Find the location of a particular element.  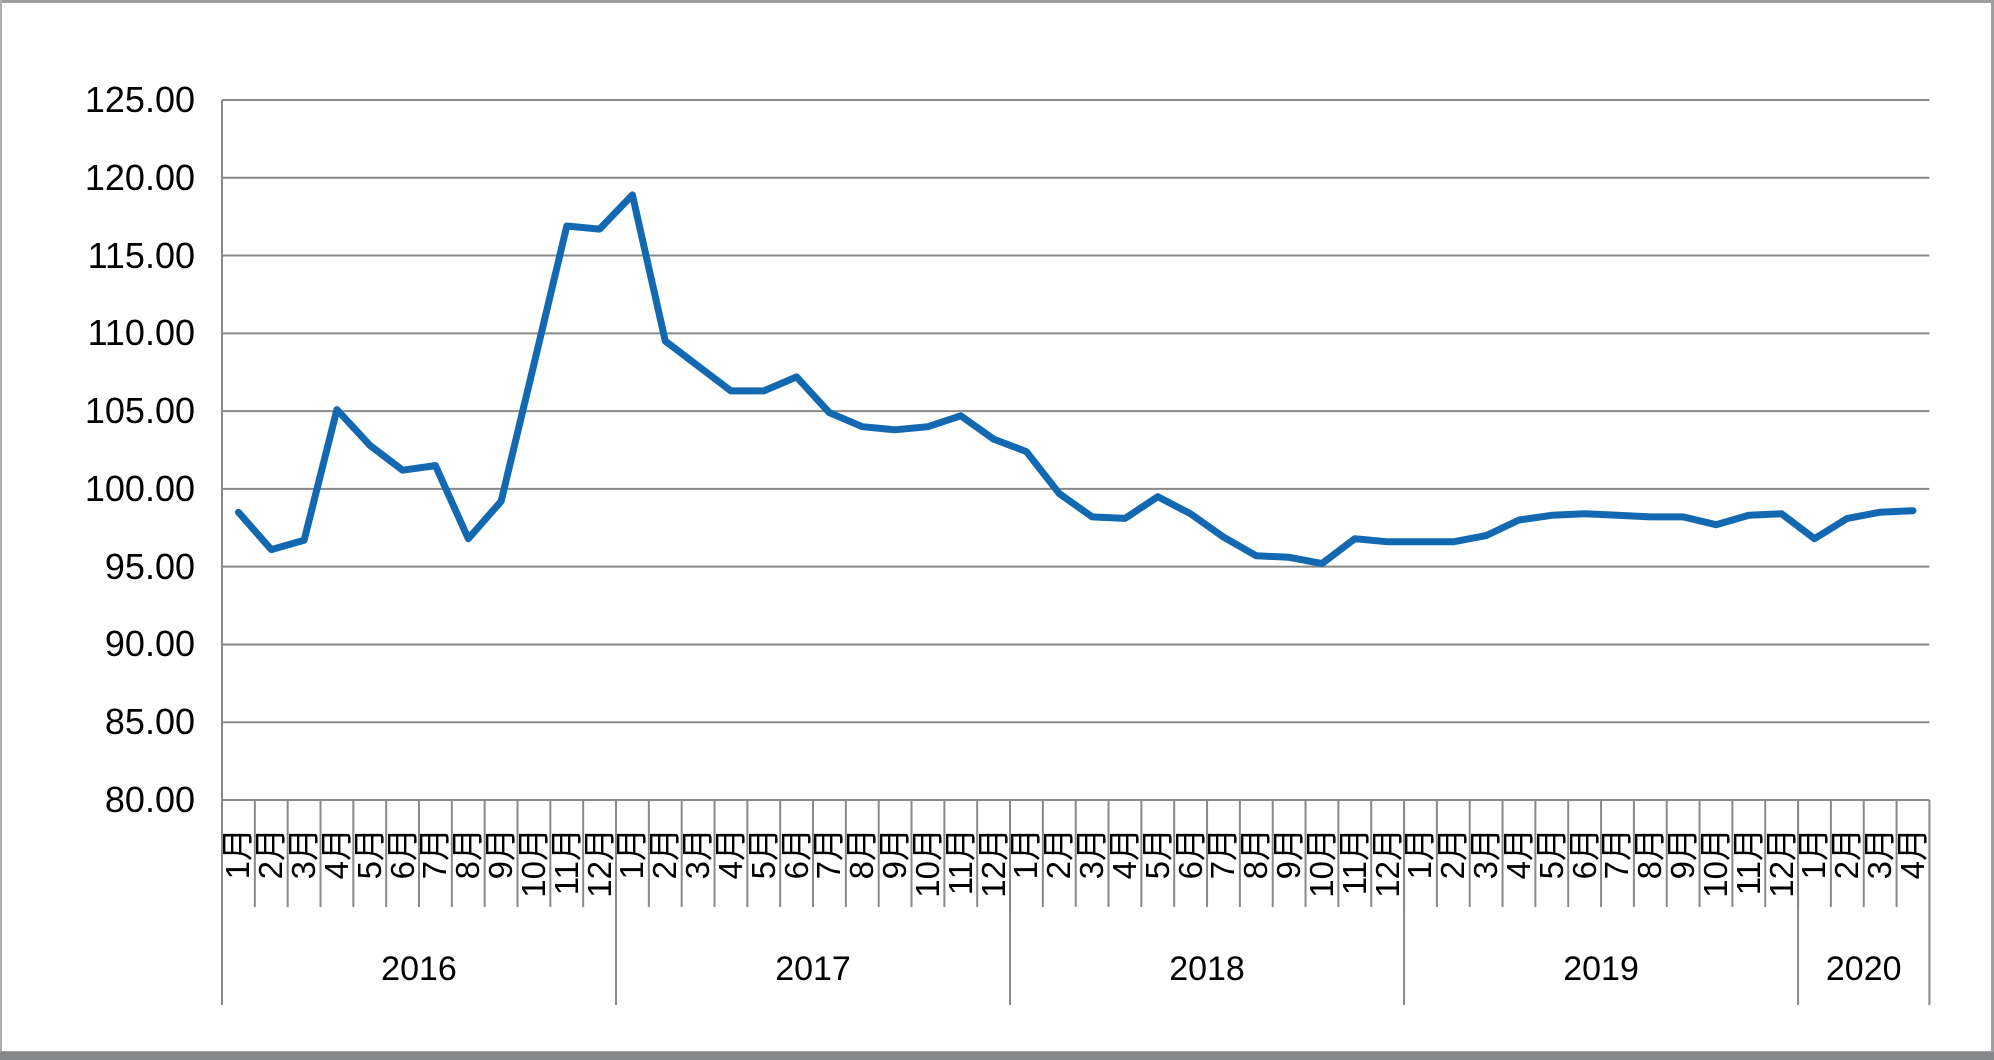

y-axis-tick-label: 125.00 is located at coordinates (139, 99).